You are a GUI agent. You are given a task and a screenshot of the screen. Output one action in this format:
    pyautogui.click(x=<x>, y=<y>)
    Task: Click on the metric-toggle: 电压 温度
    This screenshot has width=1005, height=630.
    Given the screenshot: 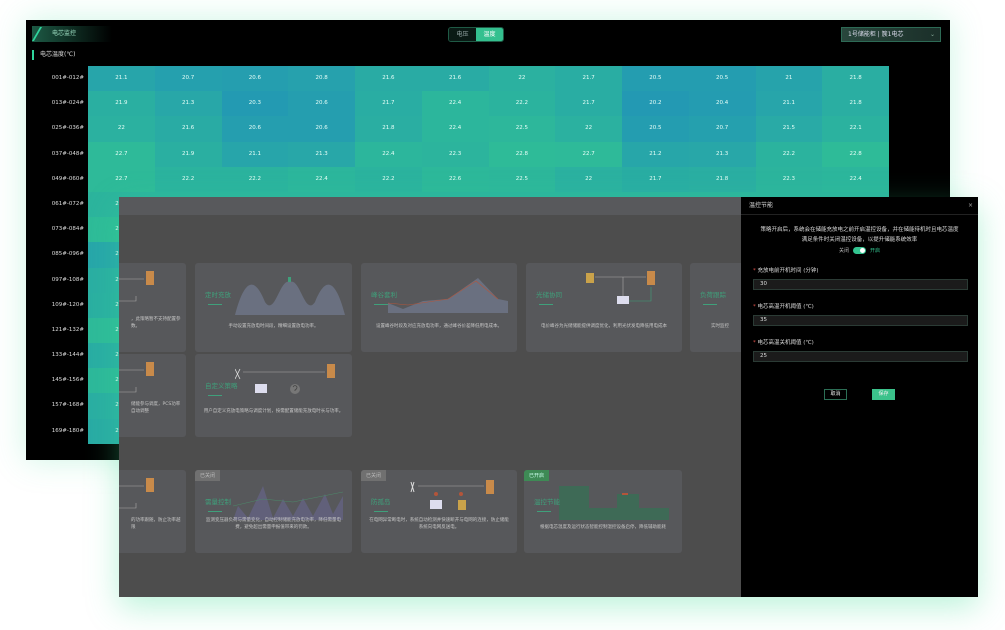 What is the action you would take?
    pyautogui.click(x=476, y=34)
    